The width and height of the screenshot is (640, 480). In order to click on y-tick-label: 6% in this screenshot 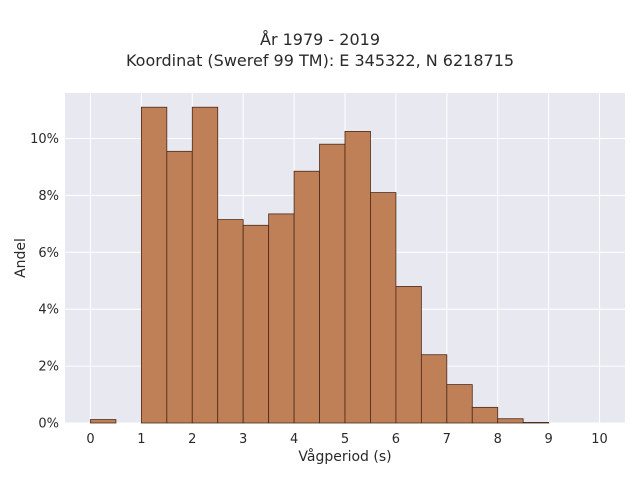, I will do `click(48, 253)`.